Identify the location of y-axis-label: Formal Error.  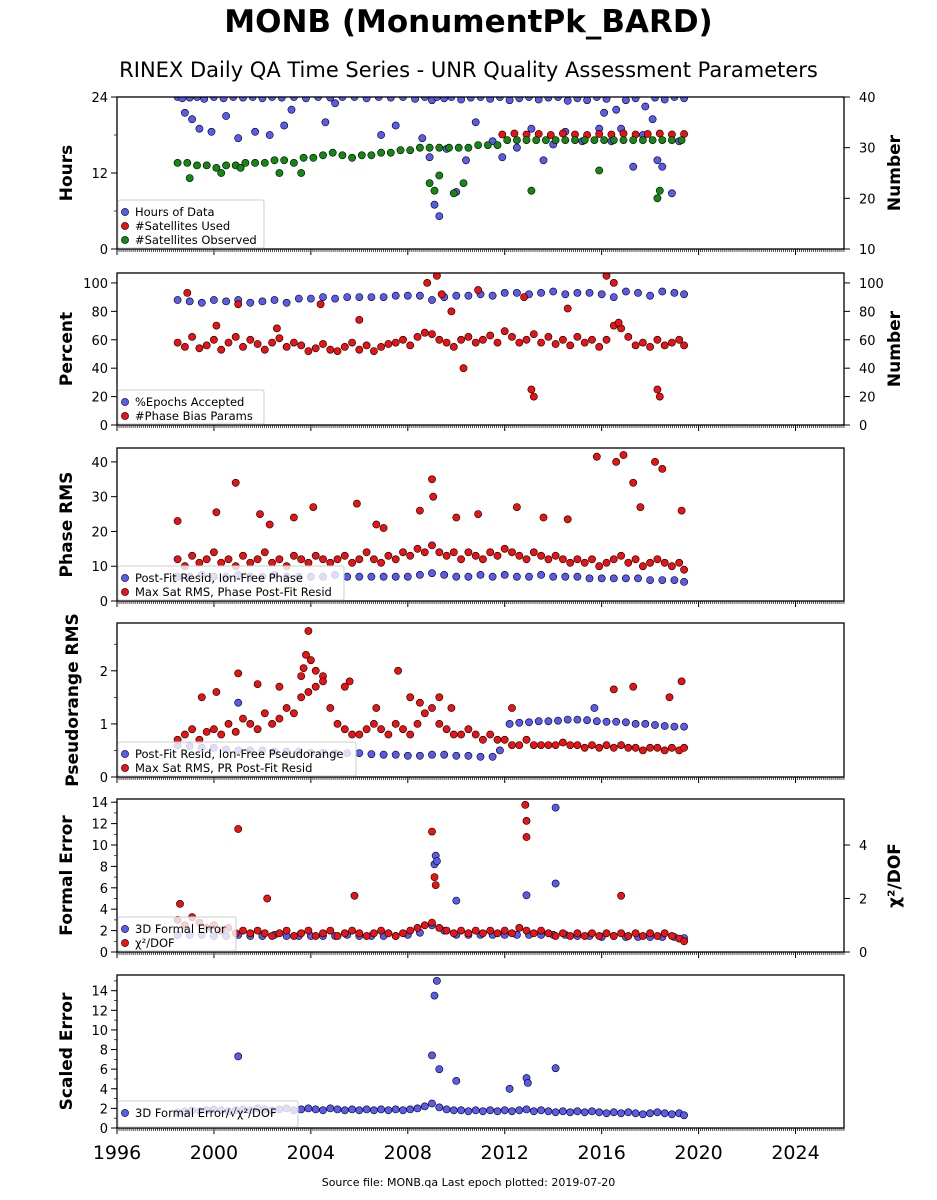
(67, 875).